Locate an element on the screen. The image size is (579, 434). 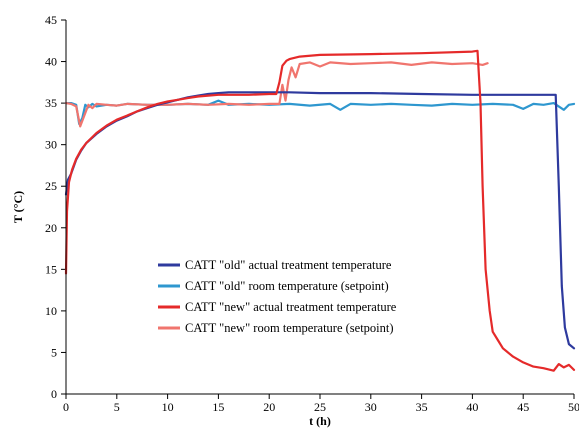
y-tick-label: 15 is located at coordinates (51, 269).